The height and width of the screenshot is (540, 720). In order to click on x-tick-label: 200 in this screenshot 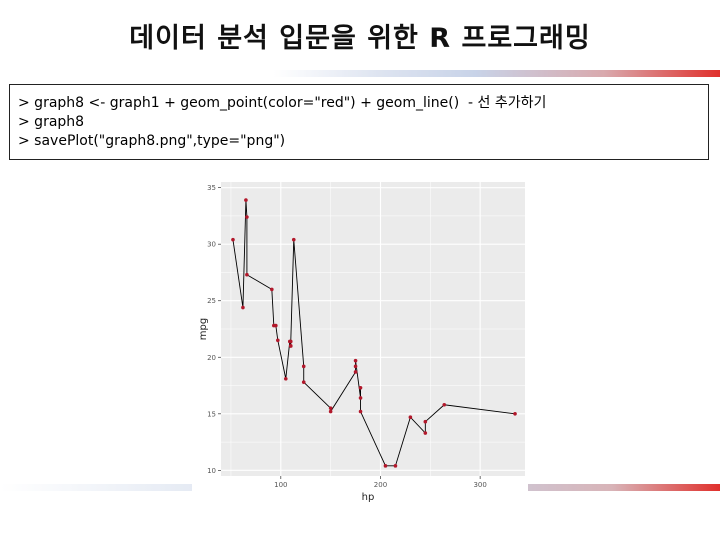, I will do `click(380, 485)`.